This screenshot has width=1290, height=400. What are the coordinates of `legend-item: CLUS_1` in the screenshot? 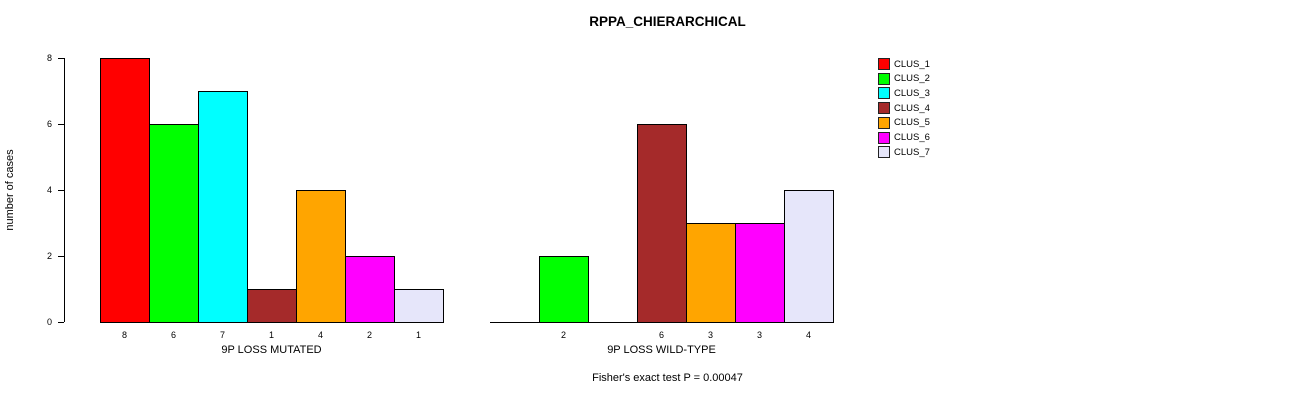 It's located at (904, 64).